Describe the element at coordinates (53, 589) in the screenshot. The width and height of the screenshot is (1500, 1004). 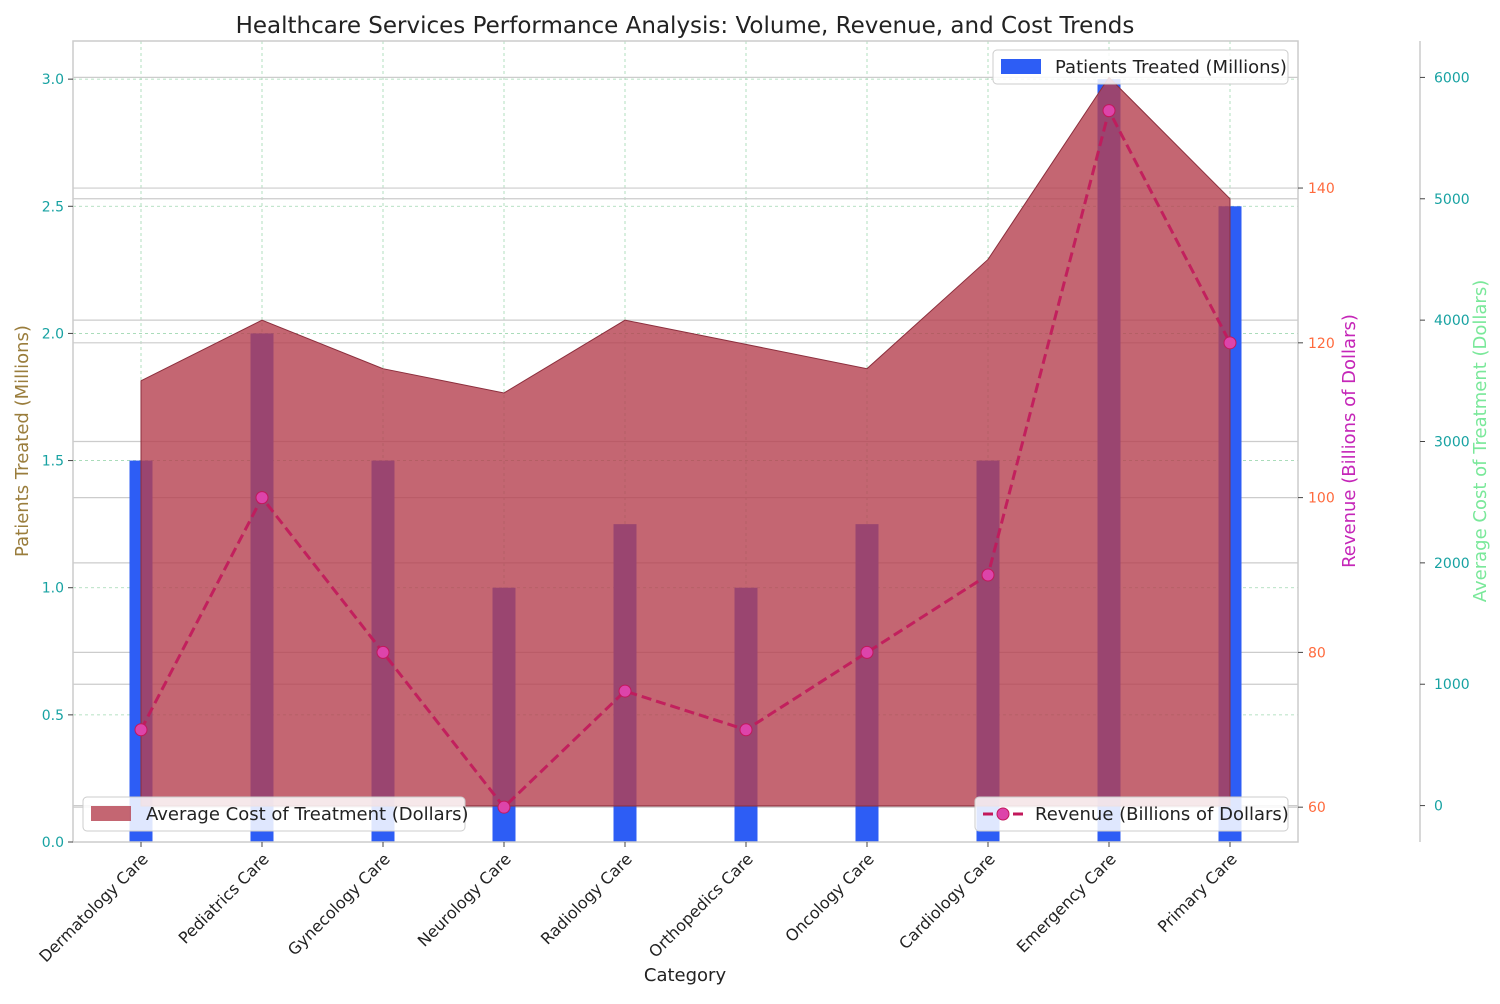
I see `left-tick-label: 1.0` at that location.